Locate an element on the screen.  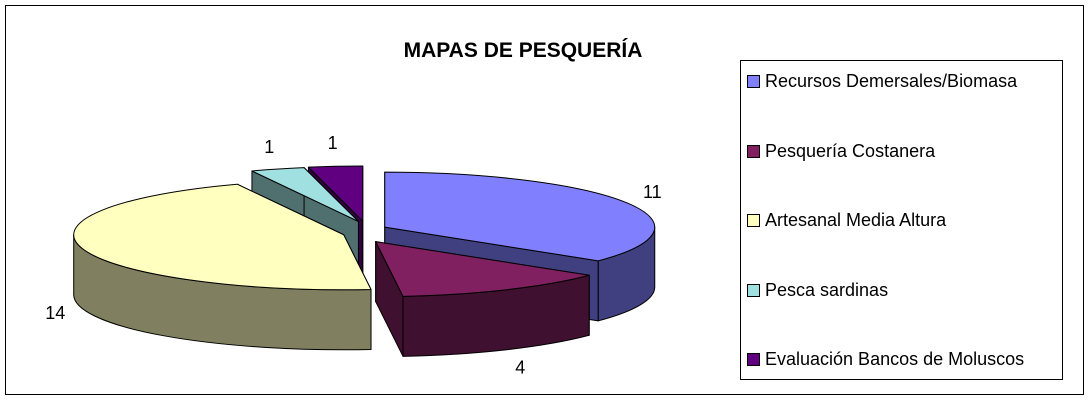
legend-label: Recursos Demersales/Biomasa is located at coordinates (891, 81).